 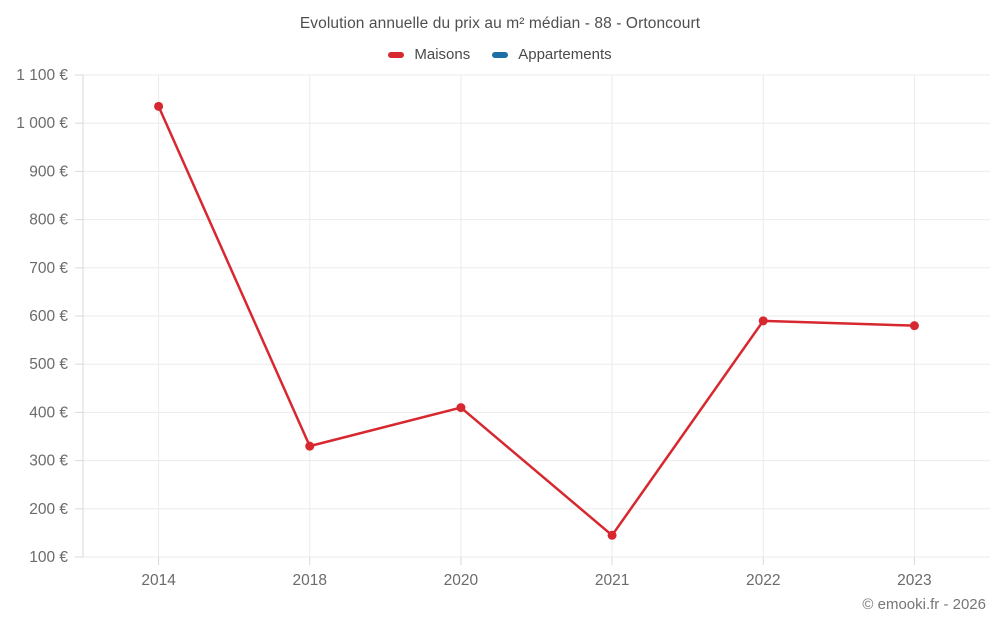 What do you see at coordinates (914, 326) in the screenshot?
I see `data-point-maisons-2023` at bounding box center [914, 326].